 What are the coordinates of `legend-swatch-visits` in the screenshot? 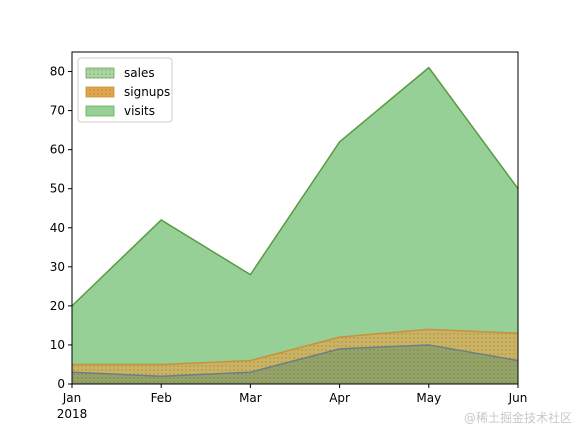 It's located at (100, 111).